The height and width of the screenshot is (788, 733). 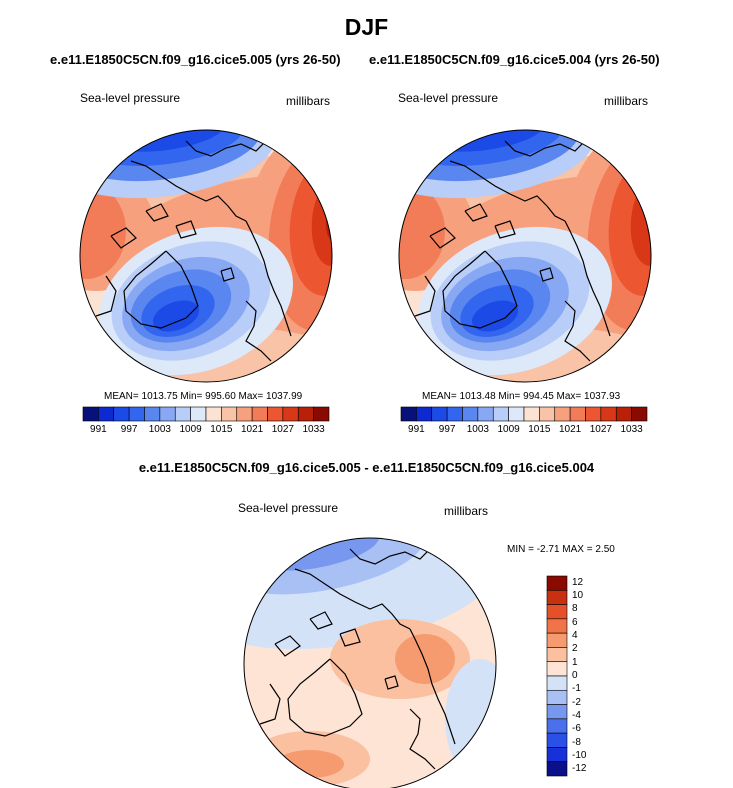 I want to click on panel-a-tick-1015: 1015, so click(x=221, y=429).